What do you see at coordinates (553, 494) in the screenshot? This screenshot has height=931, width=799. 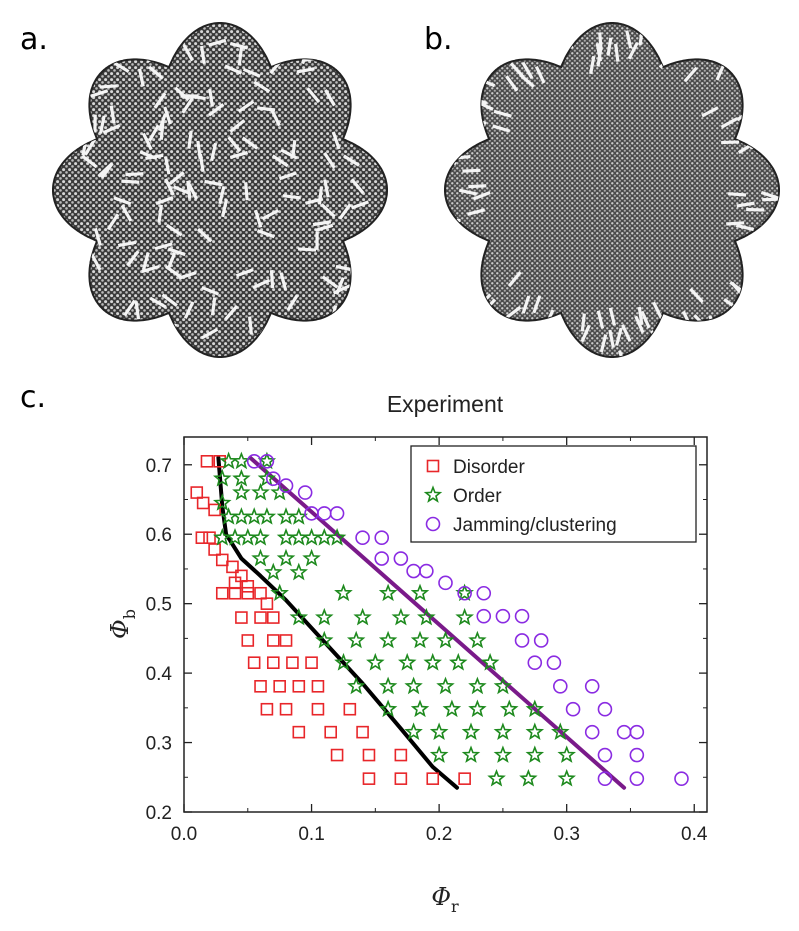 I see `legend-box` at bounding box center [553, 494].